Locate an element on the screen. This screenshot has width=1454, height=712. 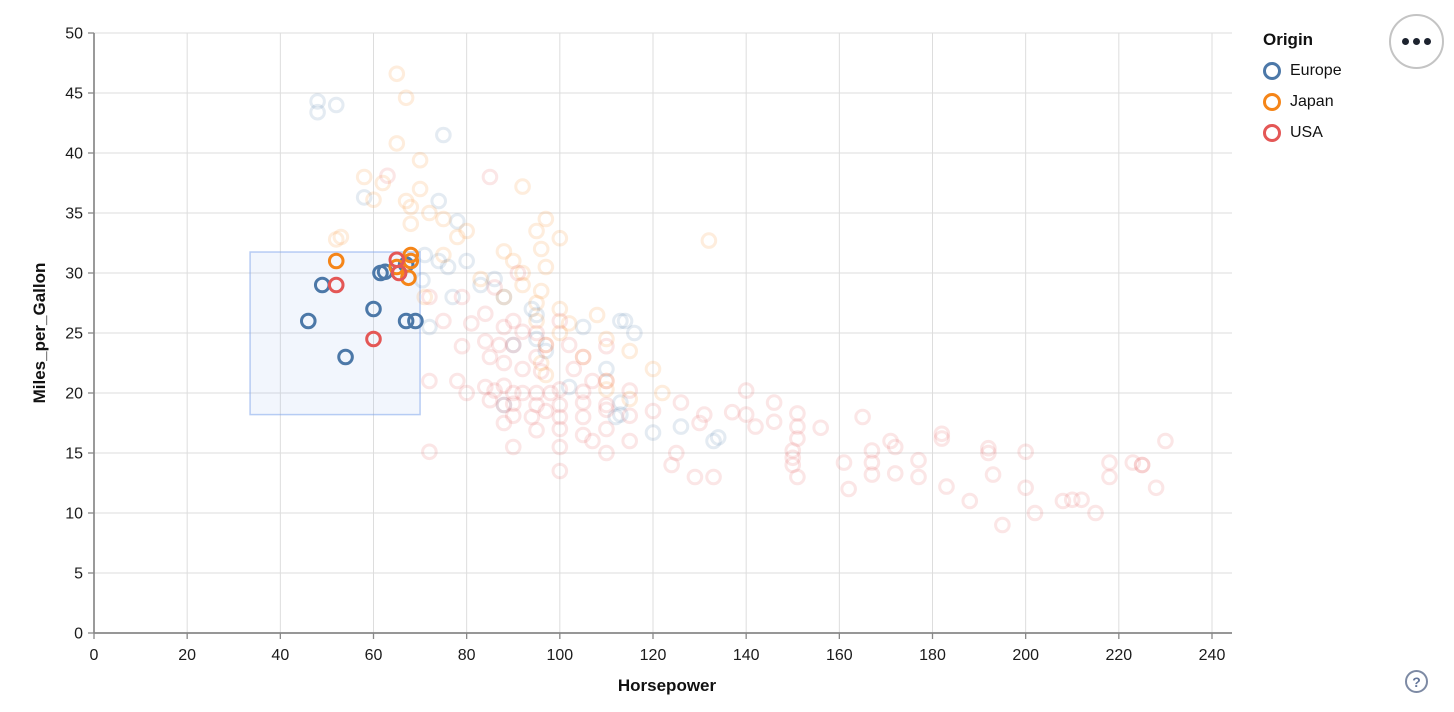
x-tick-label: 240 is located at coordinates (1212, 655).